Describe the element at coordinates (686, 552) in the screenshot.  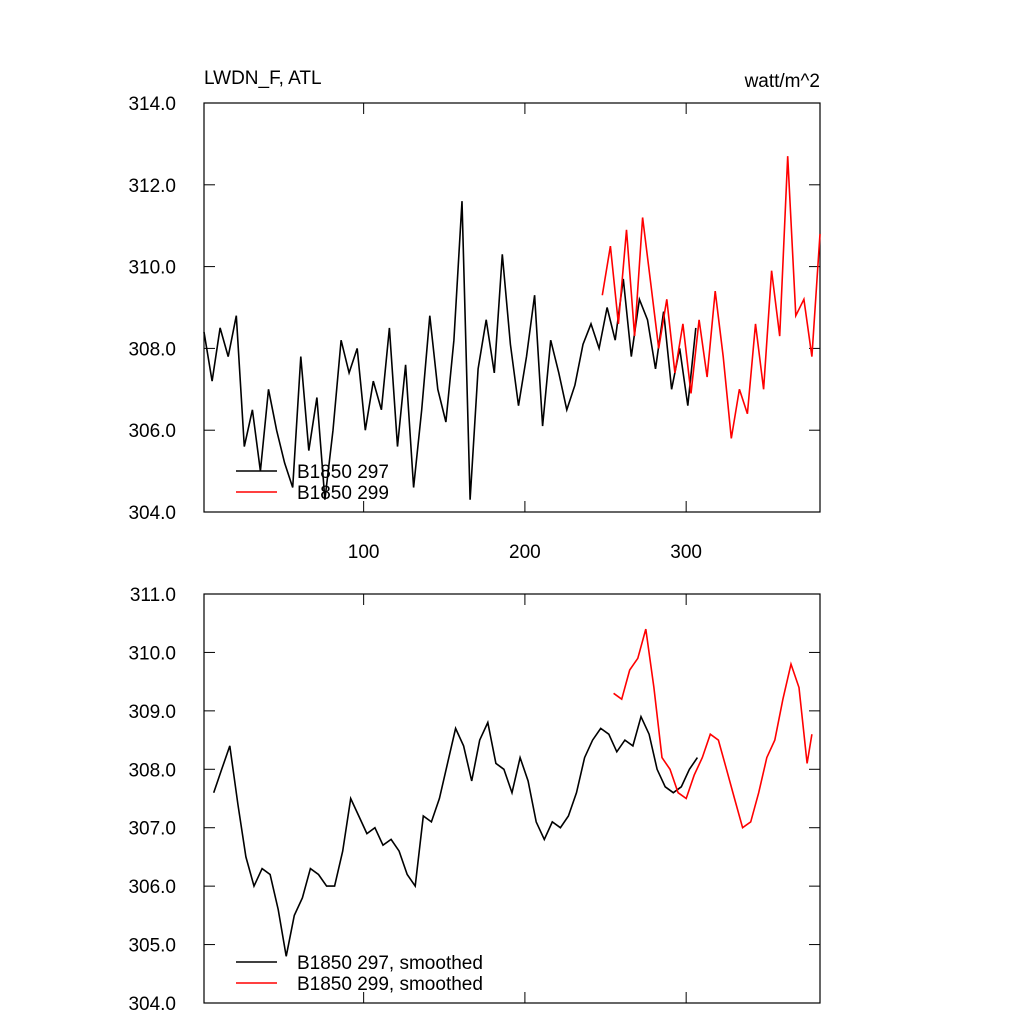
I see `x-tick-label: 300` at that location.